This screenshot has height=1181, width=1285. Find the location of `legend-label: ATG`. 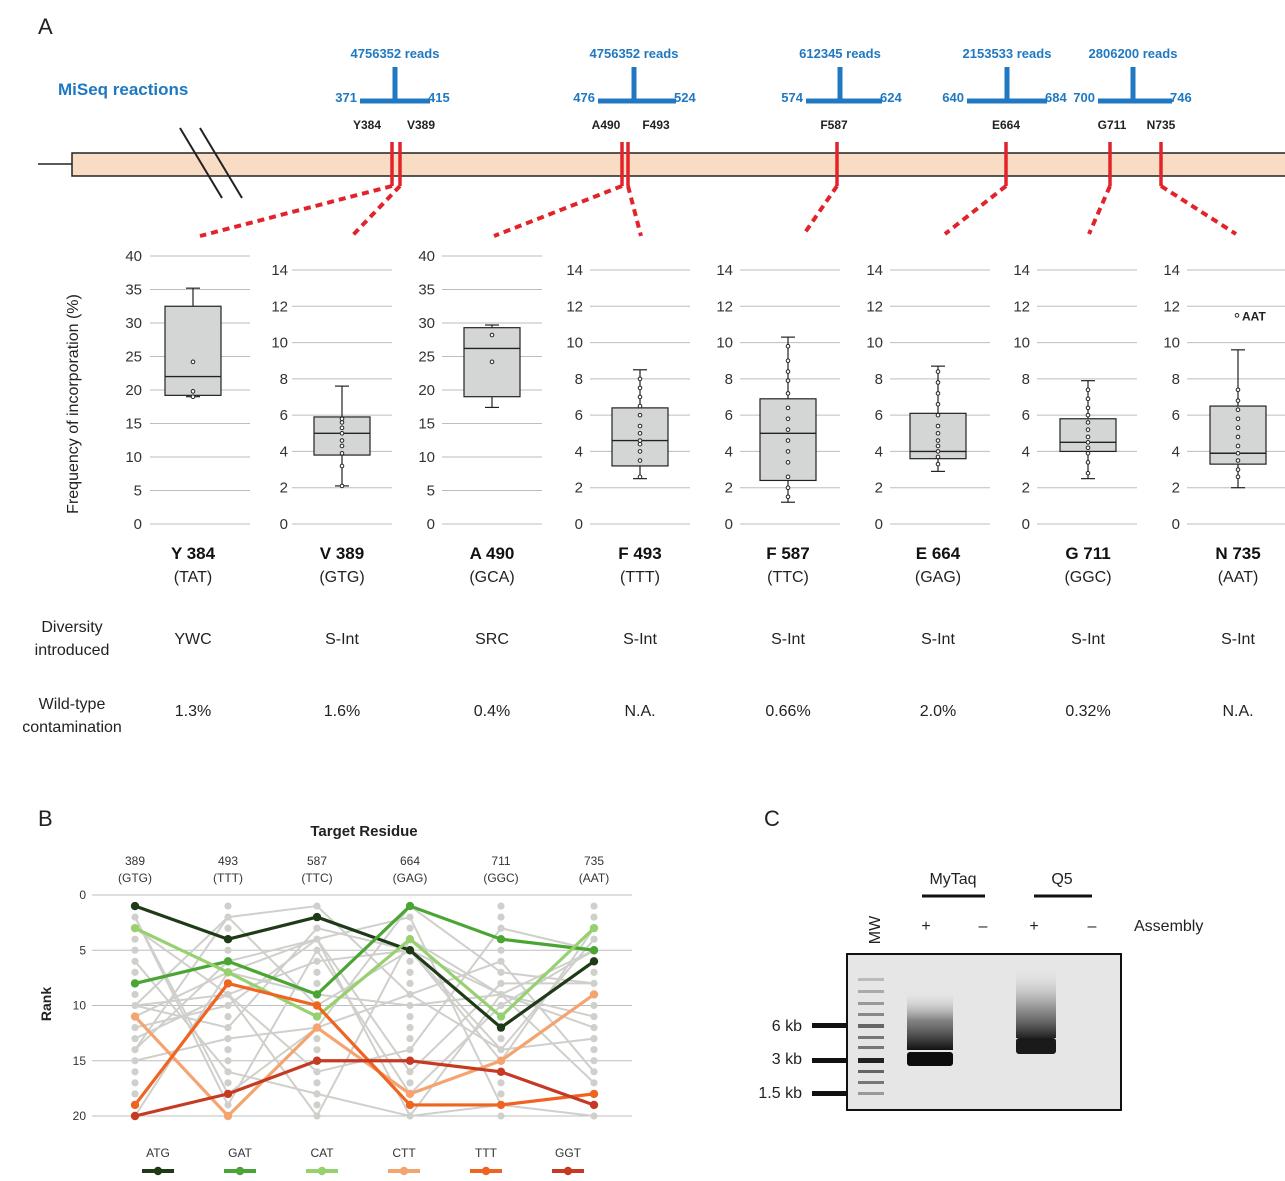

legend-label: ATG is located at coordinates (158, 1153).